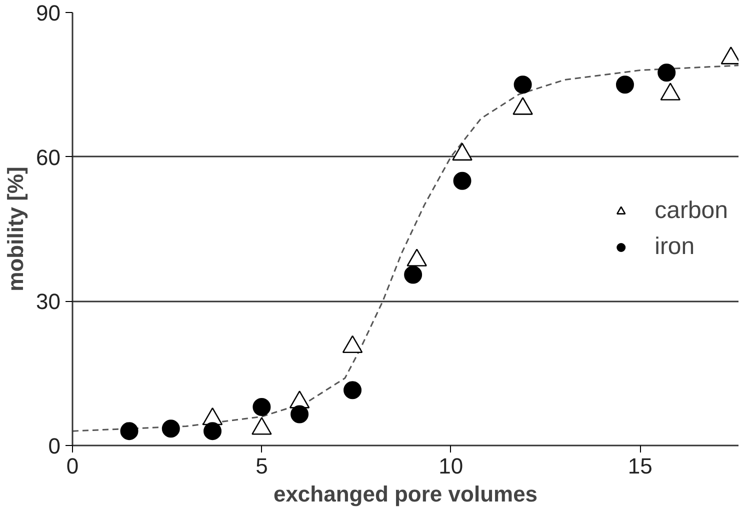  What do you see at coordinates (451, 466) in the screenshot?
I see `x-tick-label: 10` at bounding box center [451, 466].